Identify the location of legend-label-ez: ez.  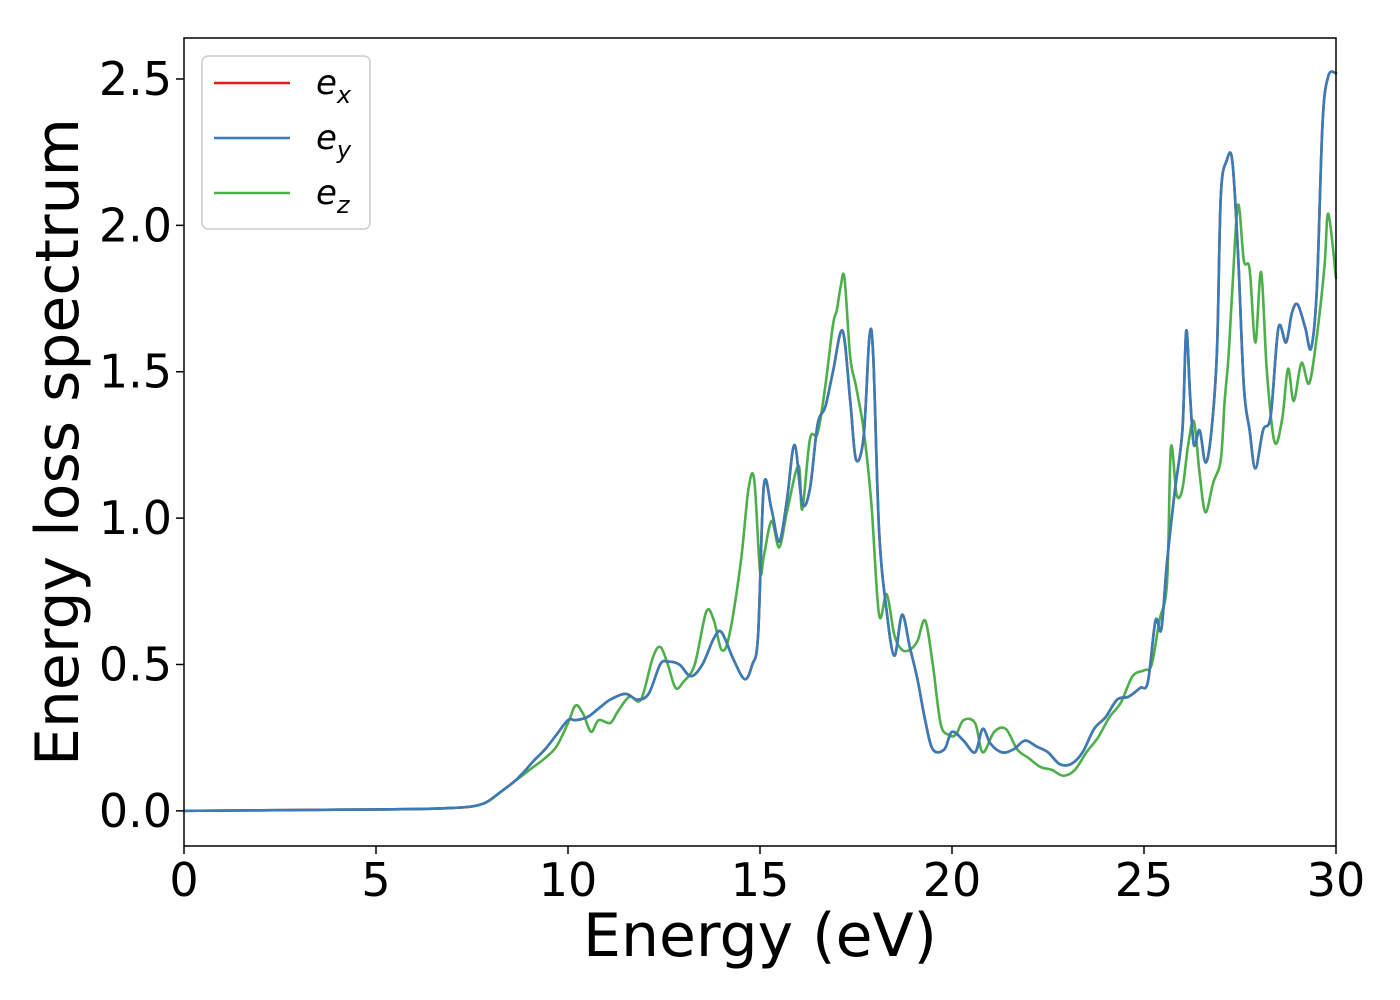
(333, 196).